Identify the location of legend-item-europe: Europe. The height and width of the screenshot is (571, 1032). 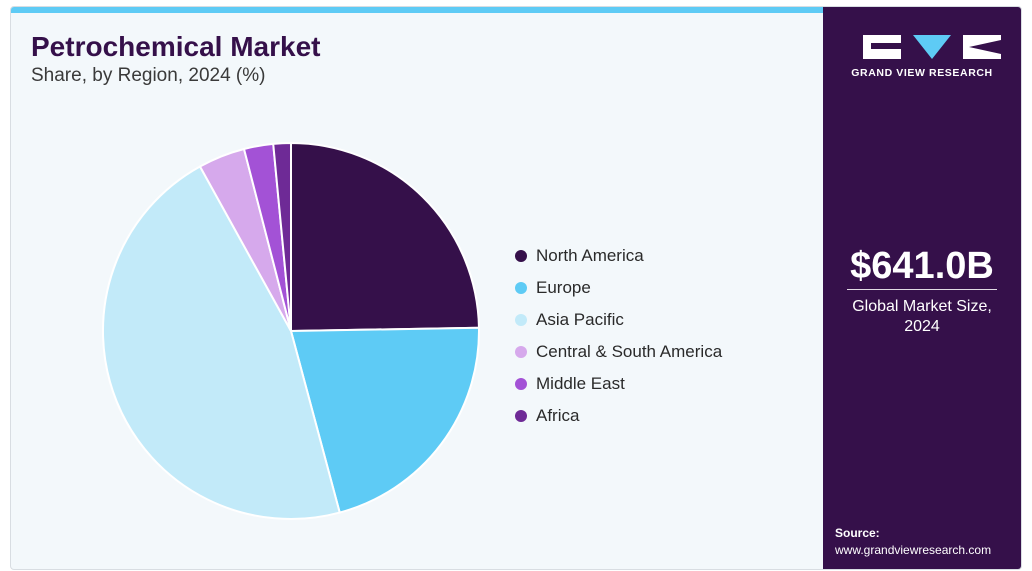
(618, 288).